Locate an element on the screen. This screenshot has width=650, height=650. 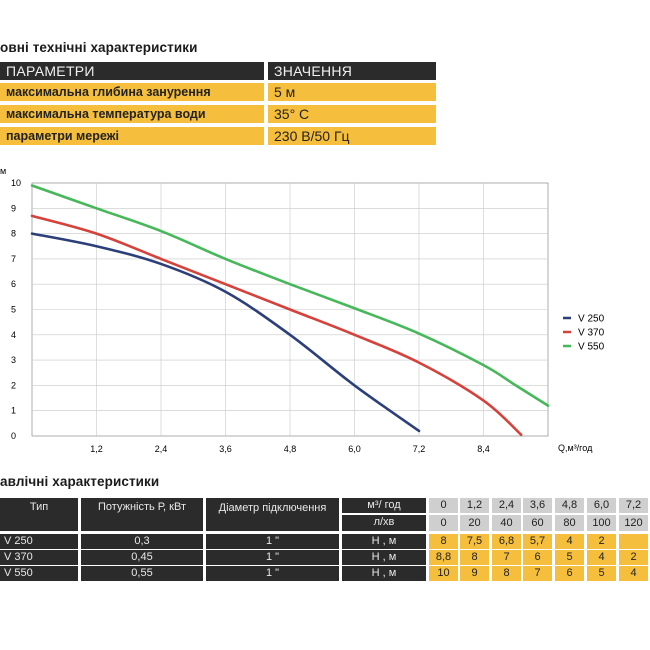
chart-legend: V 250 V 370 V 550 is located at coordinates (584, 333).